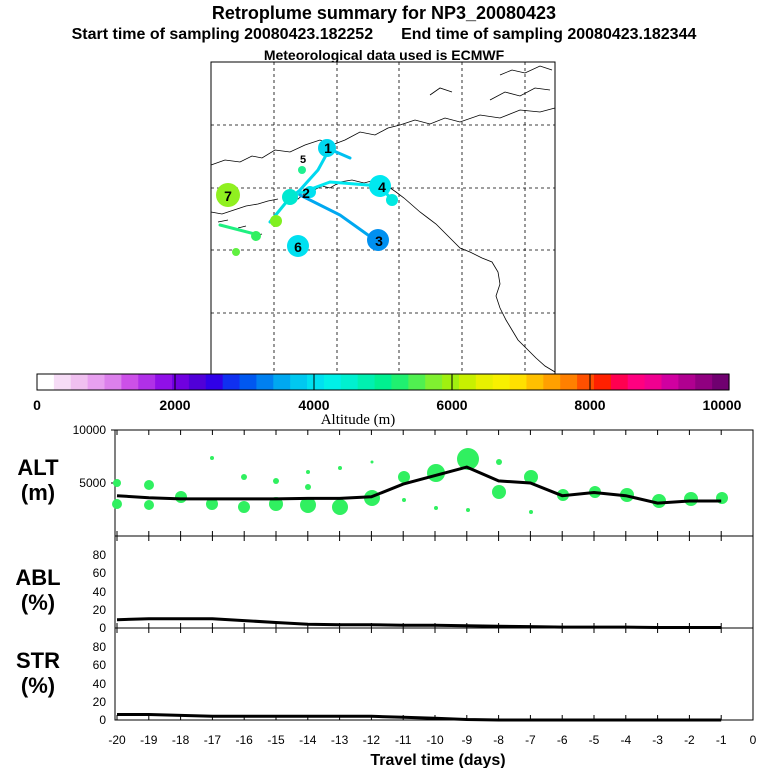 The height and width of the screenshot is (768, 768). I want to click on str-yticks: 80 60 40 20 0, so click(100, 683).